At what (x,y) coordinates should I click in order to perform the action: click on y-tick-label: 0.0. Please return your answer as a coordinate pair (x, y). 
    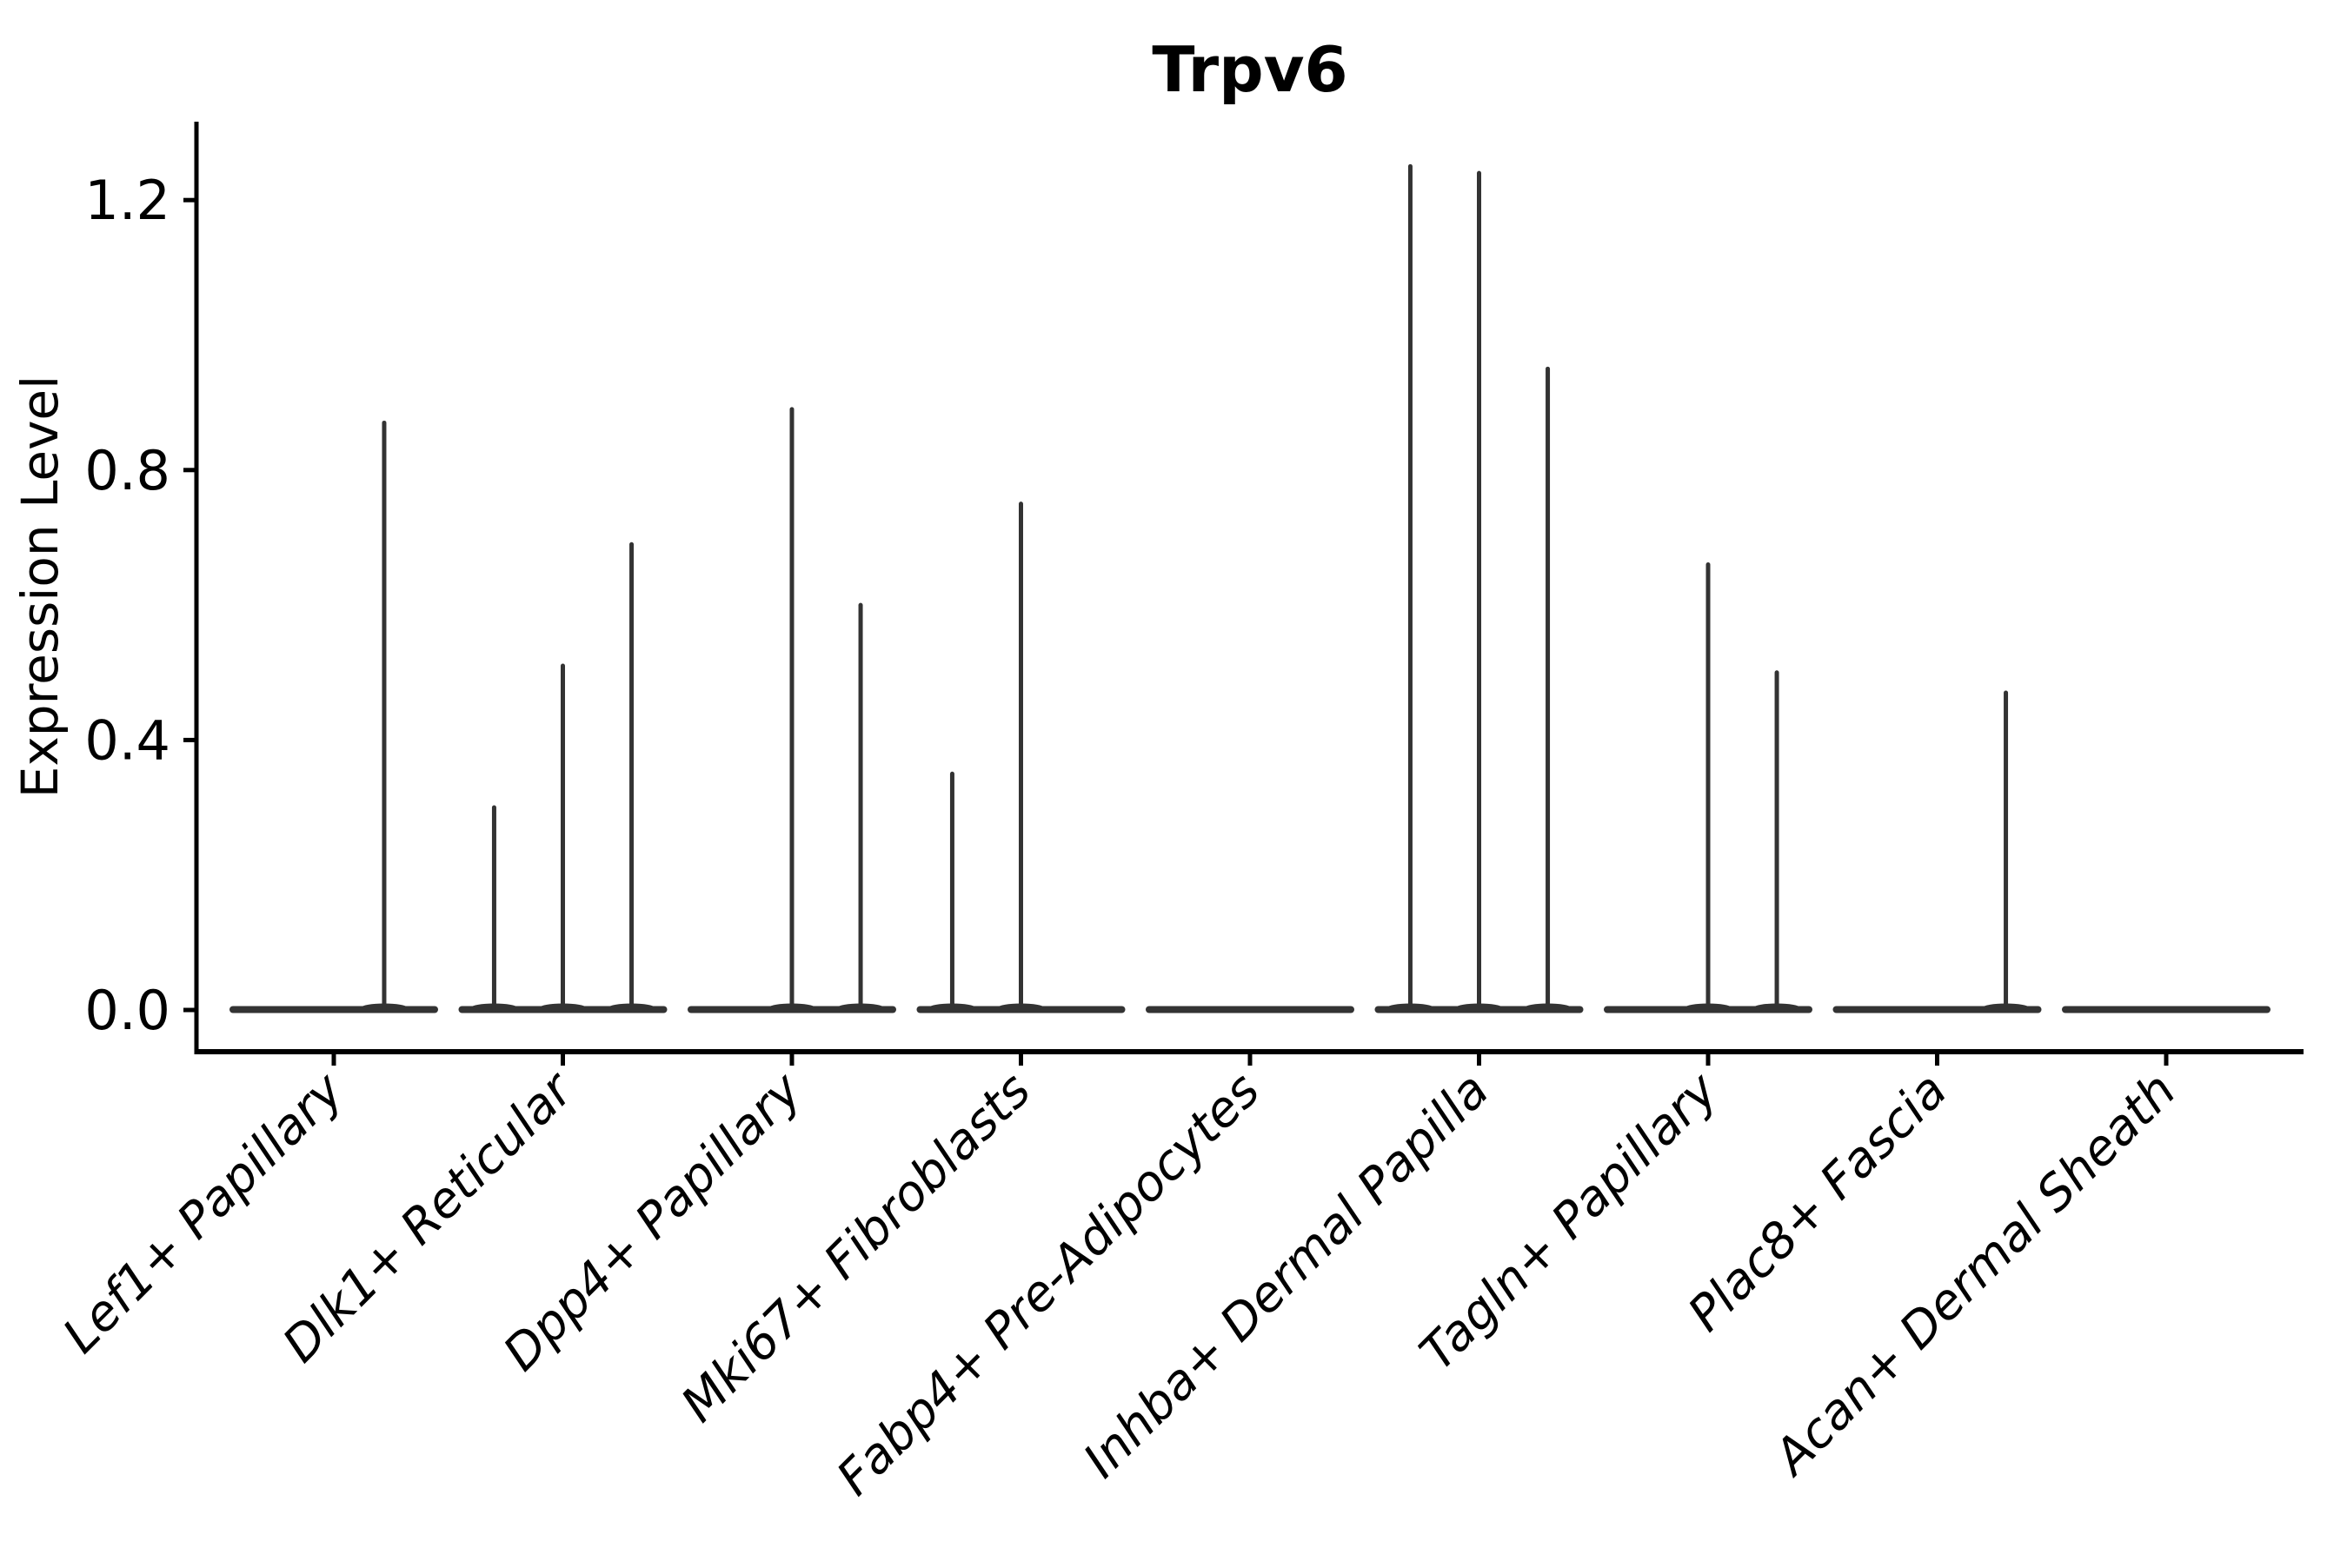
    Looking at the image, I should click on (127, 1010).